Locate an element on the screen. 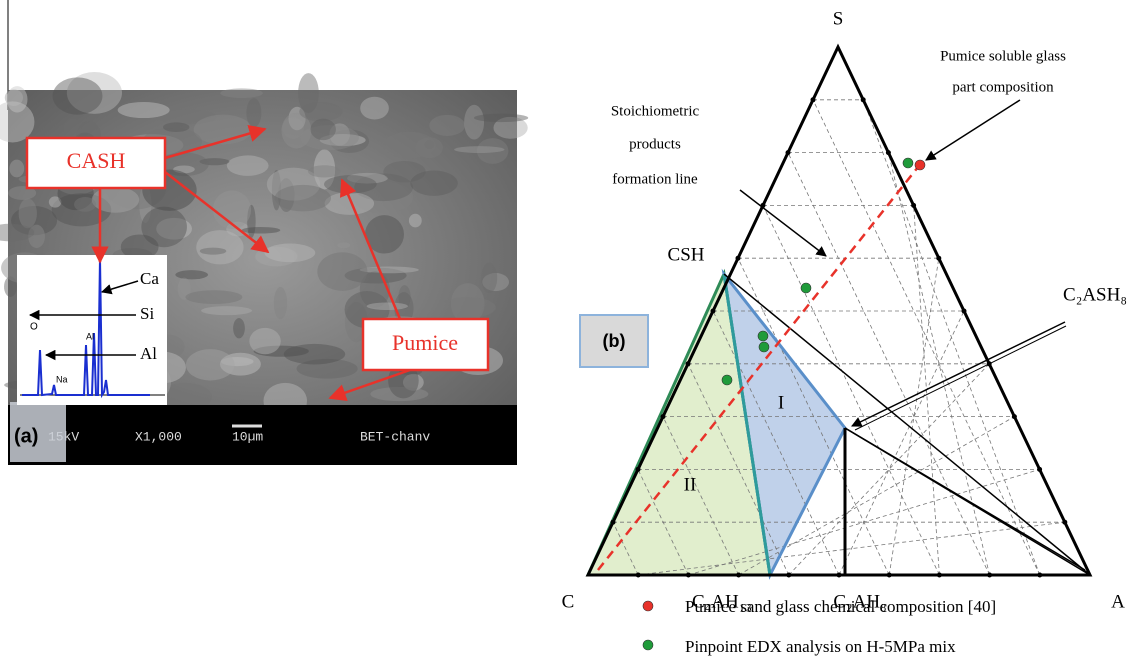 The image size is (1147, 665). phase-label: CSH is located at coordinates (686, 254).